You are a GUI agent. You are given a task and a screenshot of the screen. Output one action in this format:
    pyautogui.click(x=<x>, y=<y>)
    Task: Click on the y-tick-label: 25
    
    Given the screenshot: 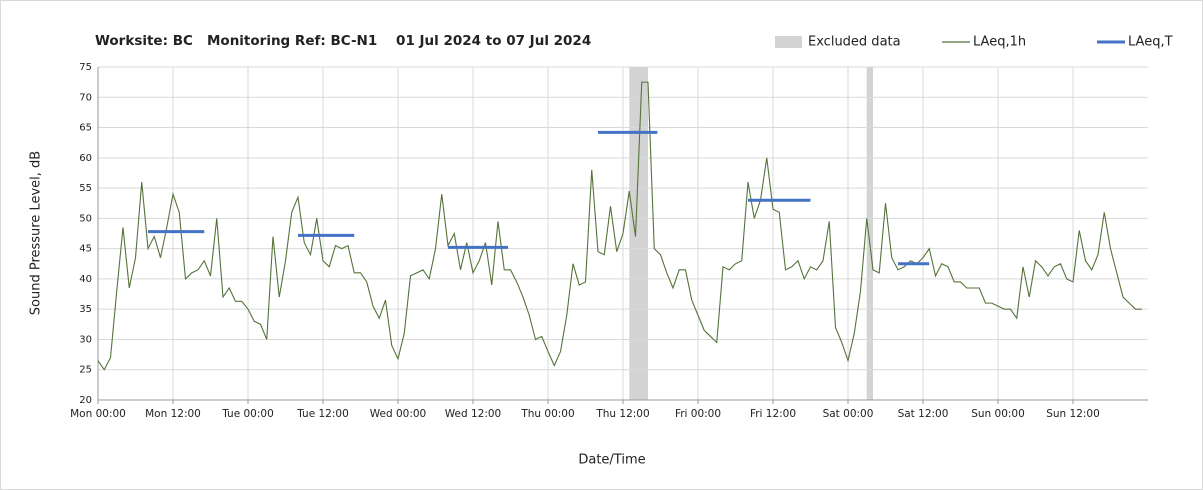 What is the action you would take?
    pyautogui.click(x=85, y=370)
    